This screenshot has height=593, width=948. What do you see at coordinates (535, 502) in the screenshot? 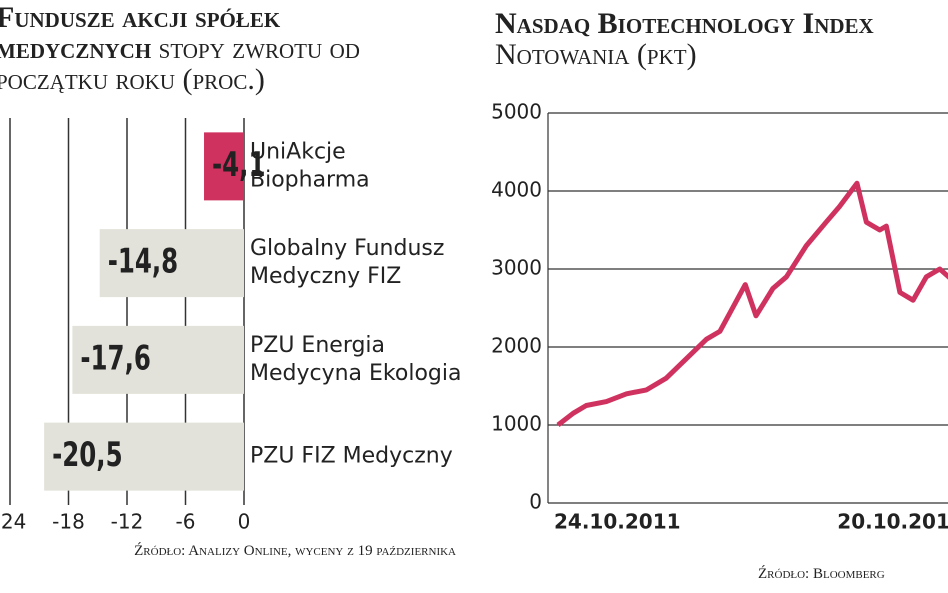
I see `y-tick-label: 0` at bounding box center [535, 502].